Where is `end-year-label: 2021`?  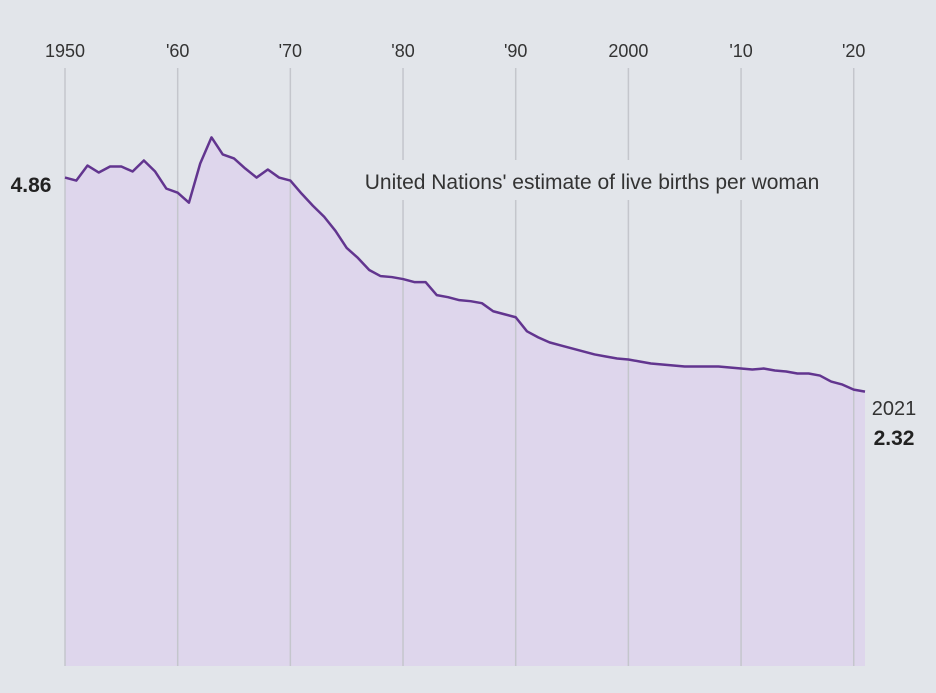
end-year-label: 2021 is located at coordinates (894, 409).